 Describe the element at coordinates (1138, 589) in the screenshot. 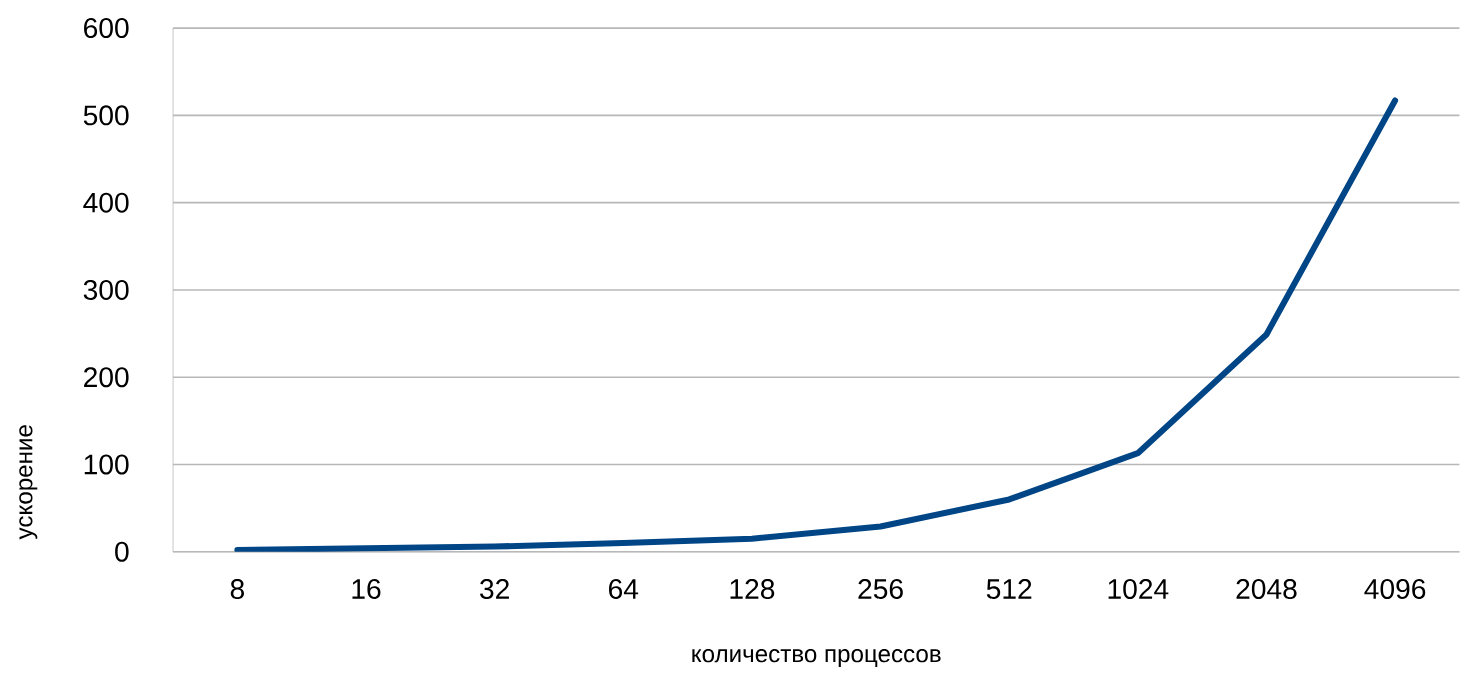

I see `x-tick-label: 1024` at that location.